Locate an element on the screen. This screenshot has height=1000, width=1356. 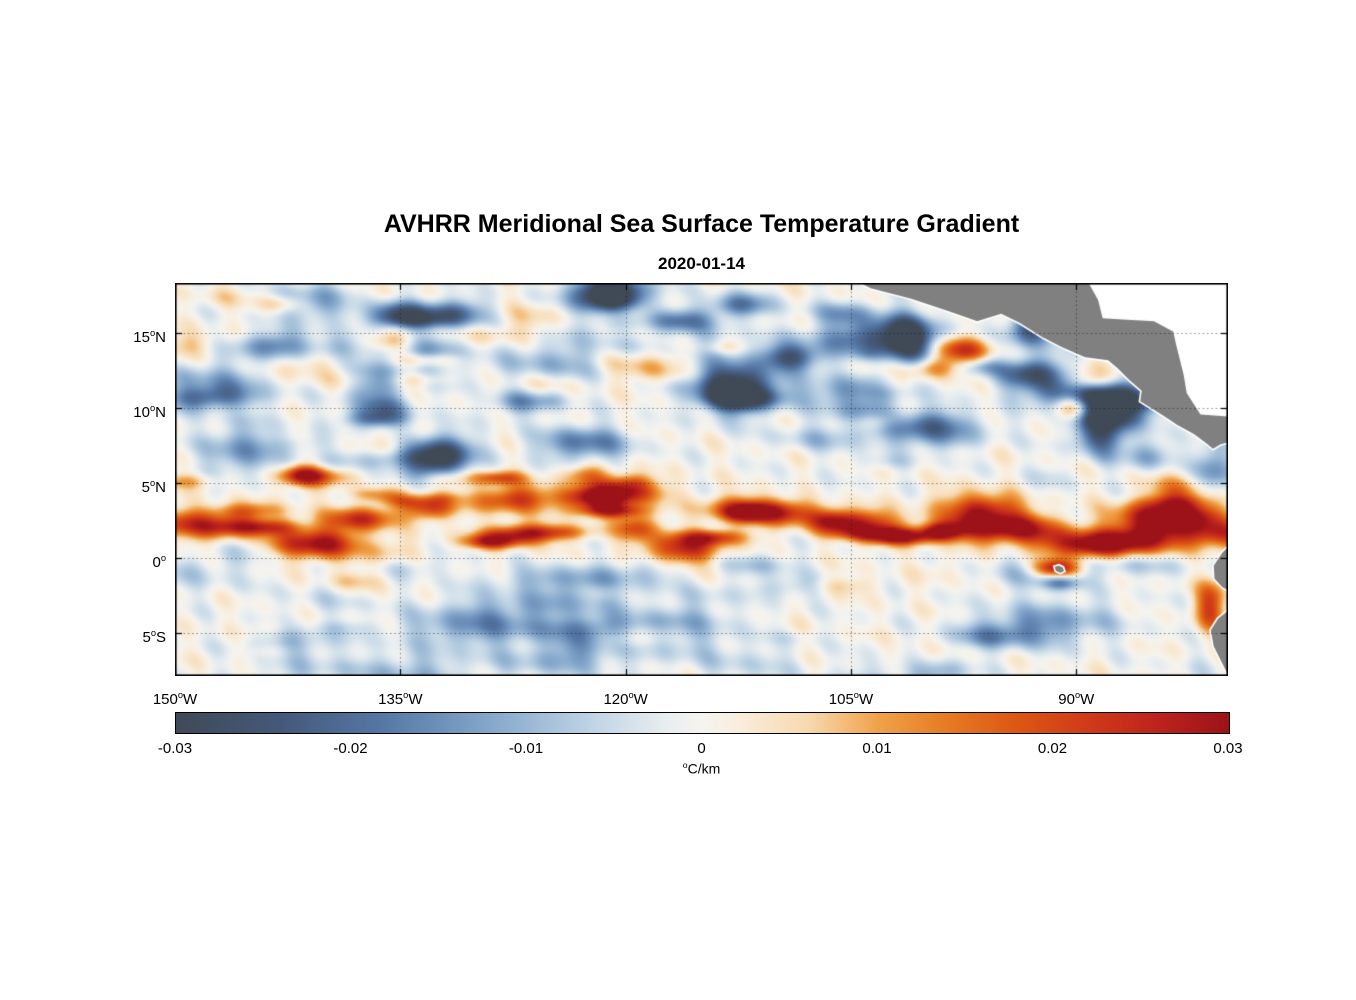
colorbar-tick-label: 0 is located at coordinates (701, 748).